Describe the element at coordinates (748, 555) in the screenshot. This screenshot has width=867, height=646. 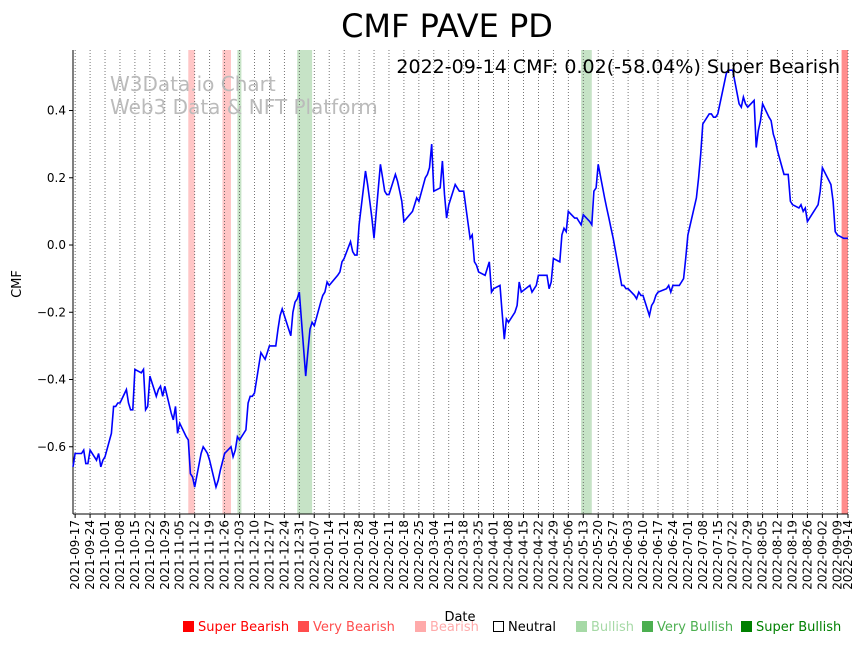
I see `x-tick-label: 2022-07-29` at that location.